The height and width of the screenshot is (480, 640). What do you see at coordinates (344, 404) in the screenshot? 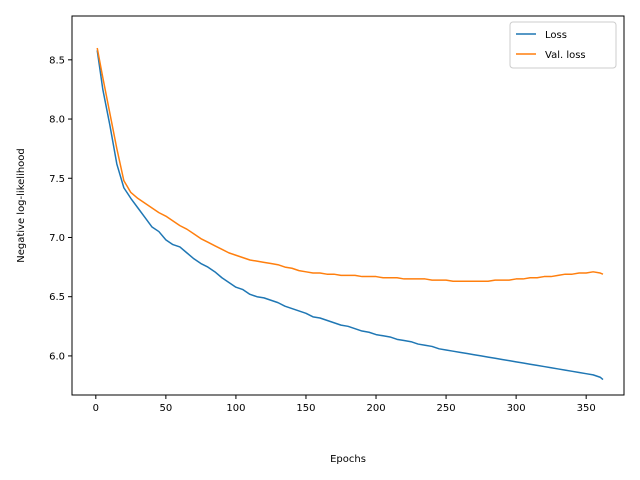
I see `x-axis: 0 50 100 150 200 250 300 350` at bounding box center [344, 404].